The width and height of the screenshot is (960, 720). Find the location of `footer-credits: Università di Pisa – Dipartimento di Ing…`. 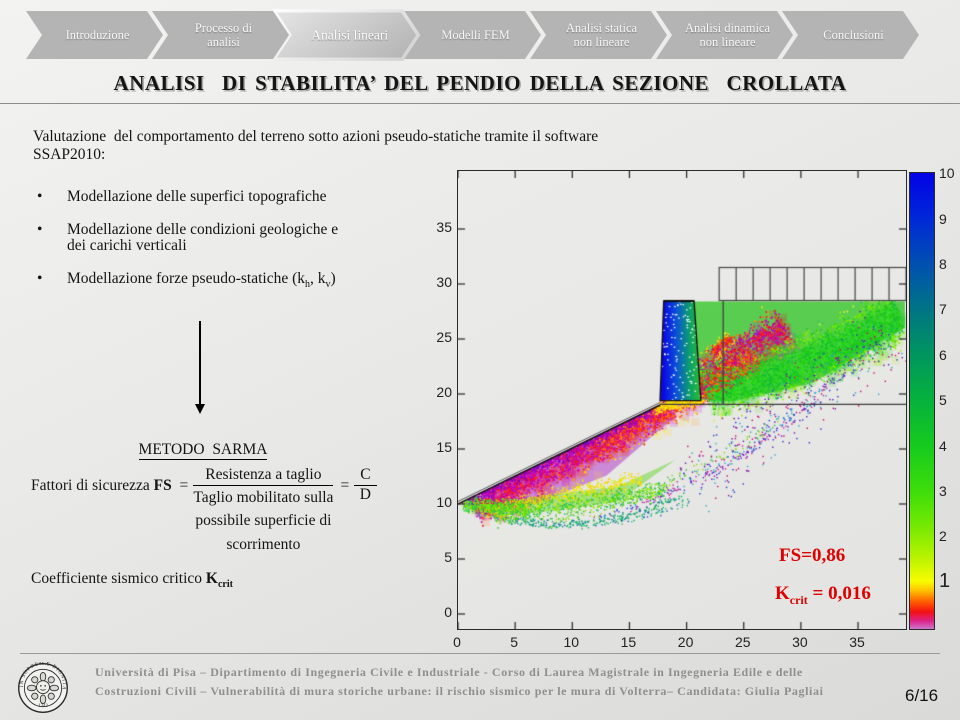

footer-credits: Università di Pisa – Dipartimento di Ing… is located at coordinates (497, 681).